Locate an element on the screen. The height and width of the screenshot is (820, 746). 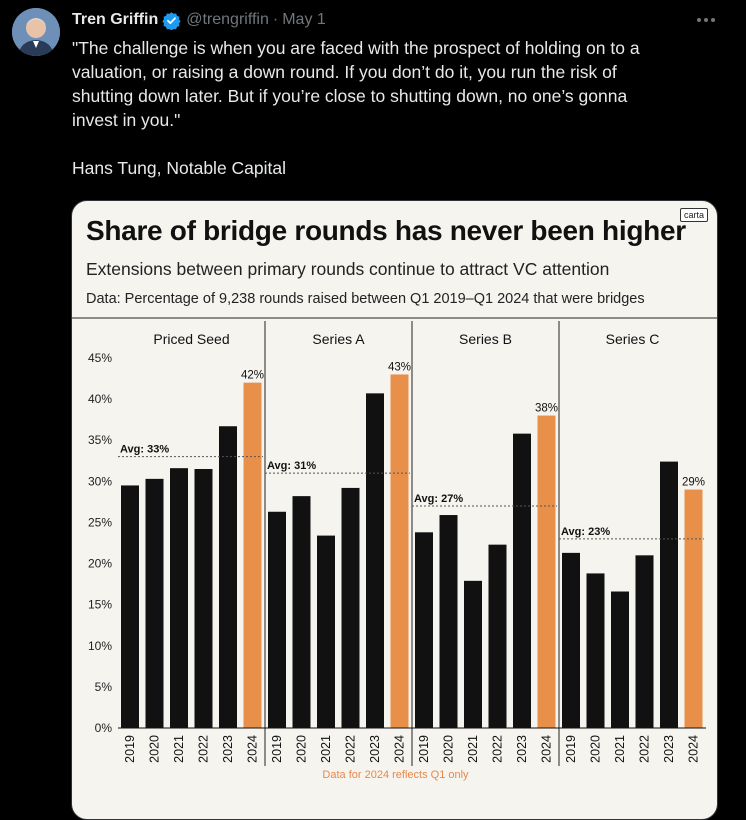
panel-title: Series A is located at coordinates (338, 339).